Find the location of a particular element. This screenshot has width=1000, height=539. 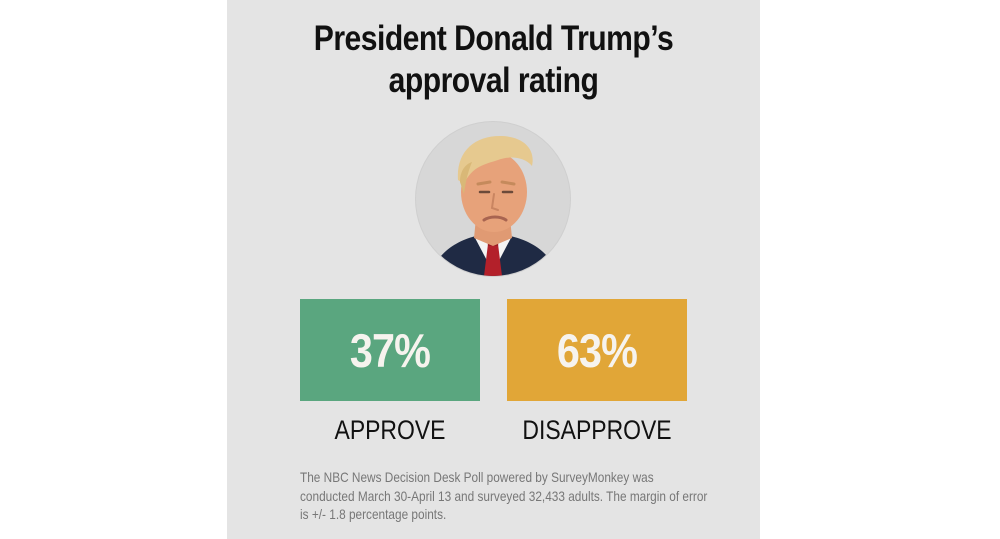

title-line-1: President Donald Trump’s is located at coordinates (493, 38).